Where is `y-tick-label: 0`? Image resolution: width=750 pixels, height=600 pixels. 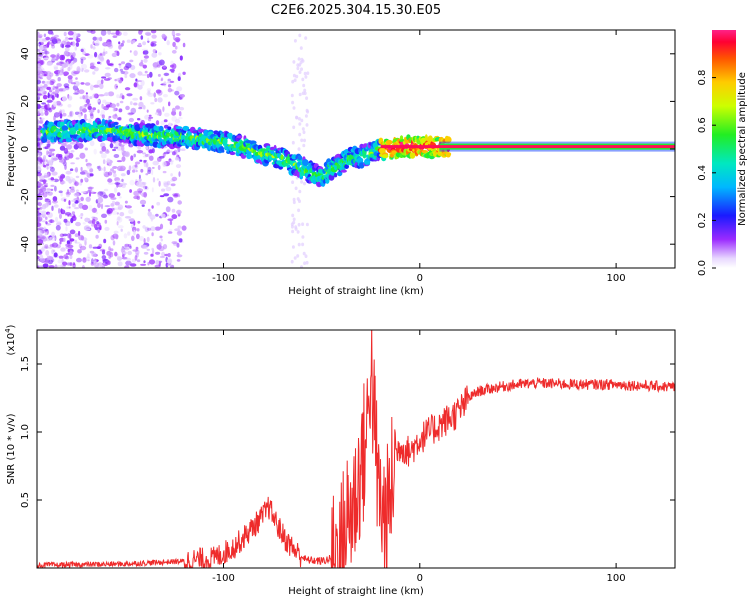 y-tick-label: 0 is located at coordinates (25, 149).